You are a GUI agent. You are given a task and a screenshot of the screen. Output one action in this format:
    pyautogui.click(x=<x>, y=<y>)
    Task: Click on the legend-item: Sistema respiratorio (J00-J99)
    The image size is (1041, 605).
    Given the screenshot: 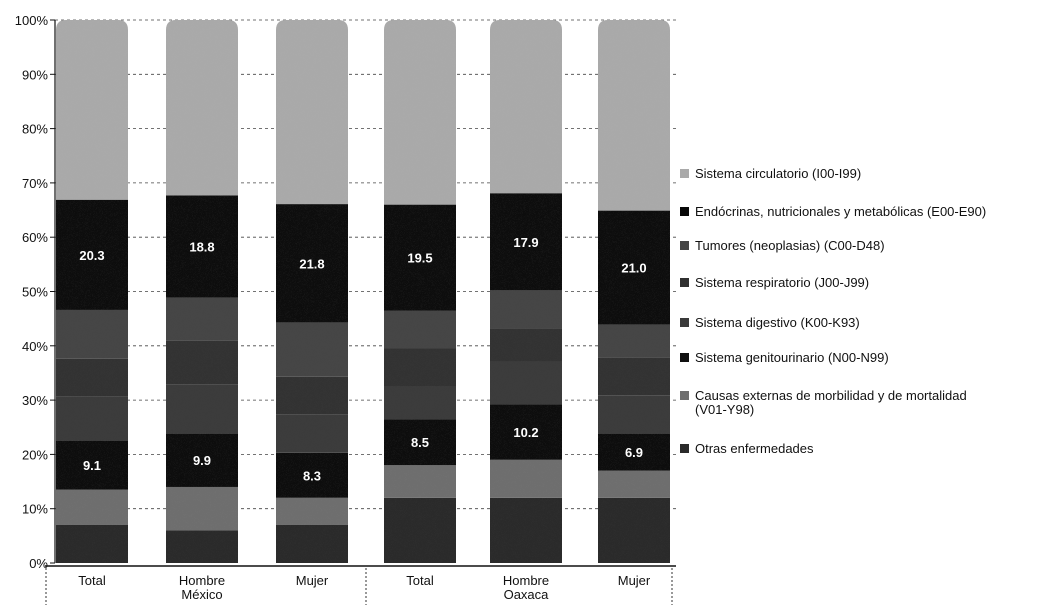 What is the action you would take?
    pyautogui.click(x=837, y=283)
    